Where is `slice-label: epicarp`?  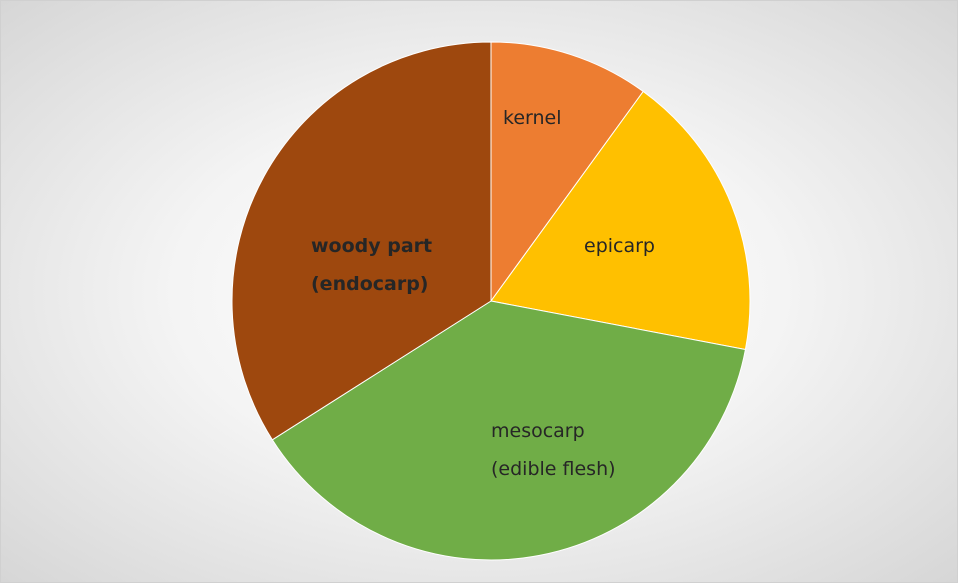 slice-label: epicarp is located at coordinates (619, 246).